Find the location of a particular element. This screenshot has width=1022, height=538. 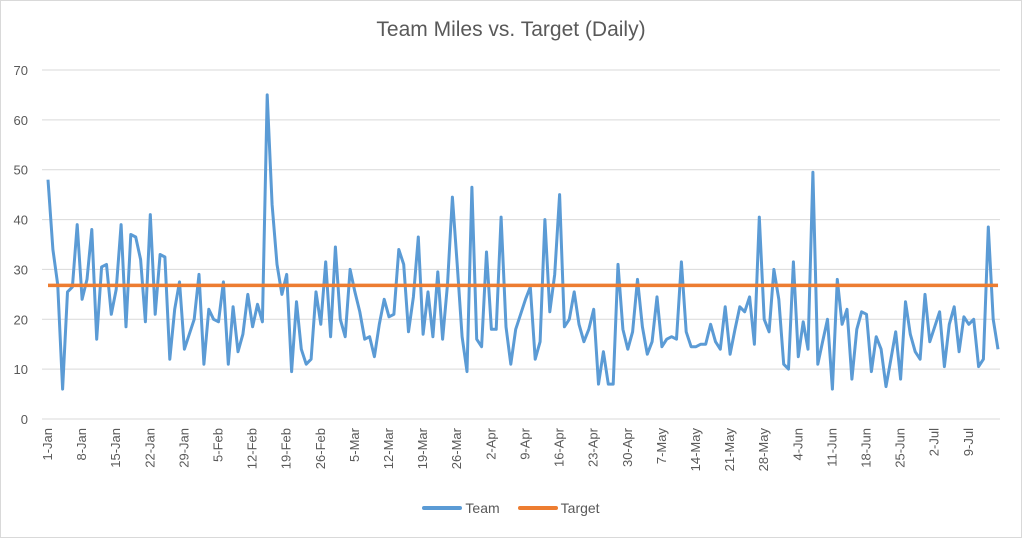

x-tick-label: 12-Feb is located at coordinates (252, 448).